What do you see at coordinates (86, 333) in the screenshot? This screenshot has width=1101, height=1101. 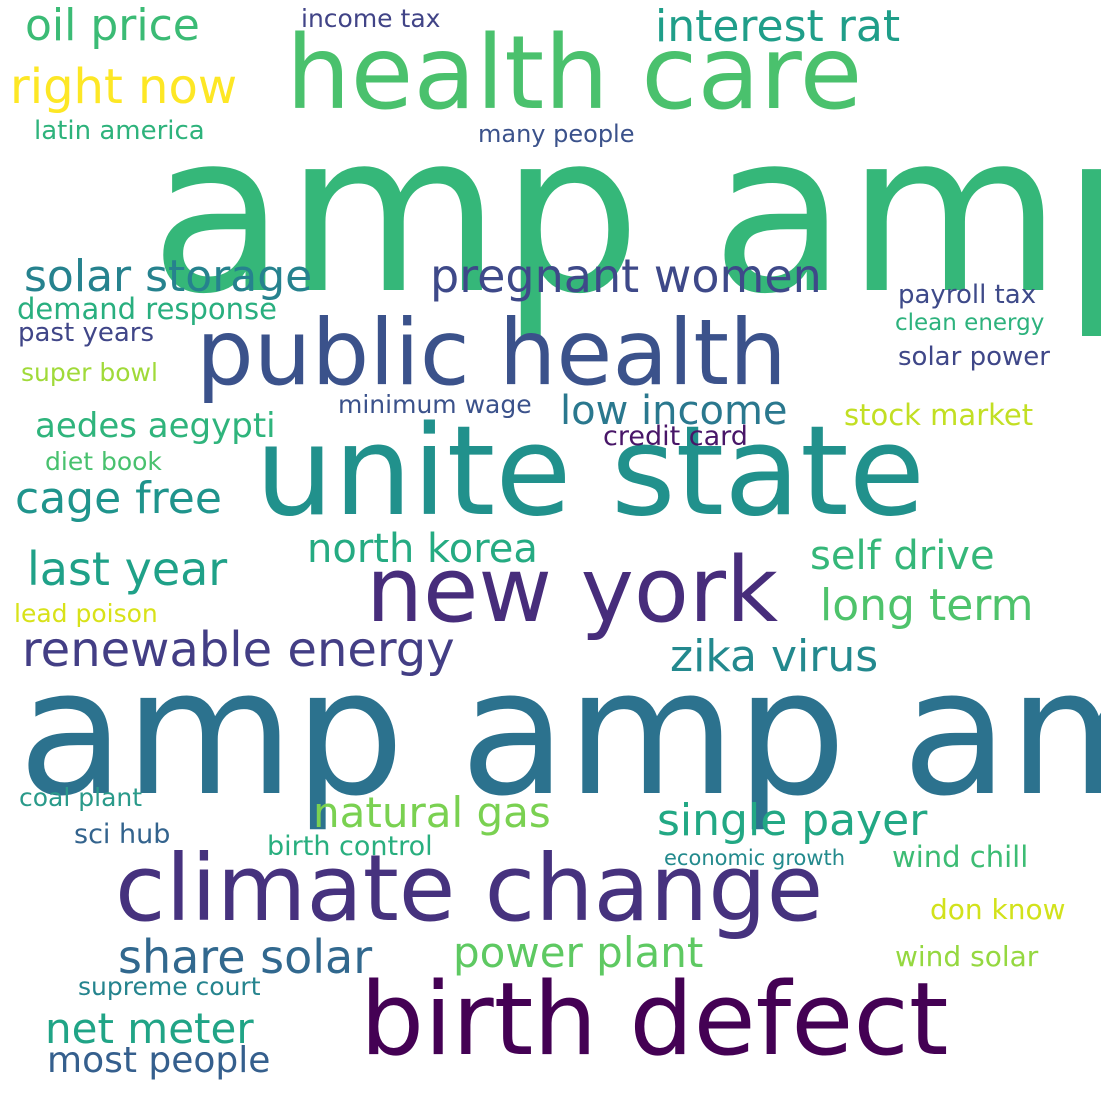 I see `word-past-years: past years` at bounding box center [86, 333].